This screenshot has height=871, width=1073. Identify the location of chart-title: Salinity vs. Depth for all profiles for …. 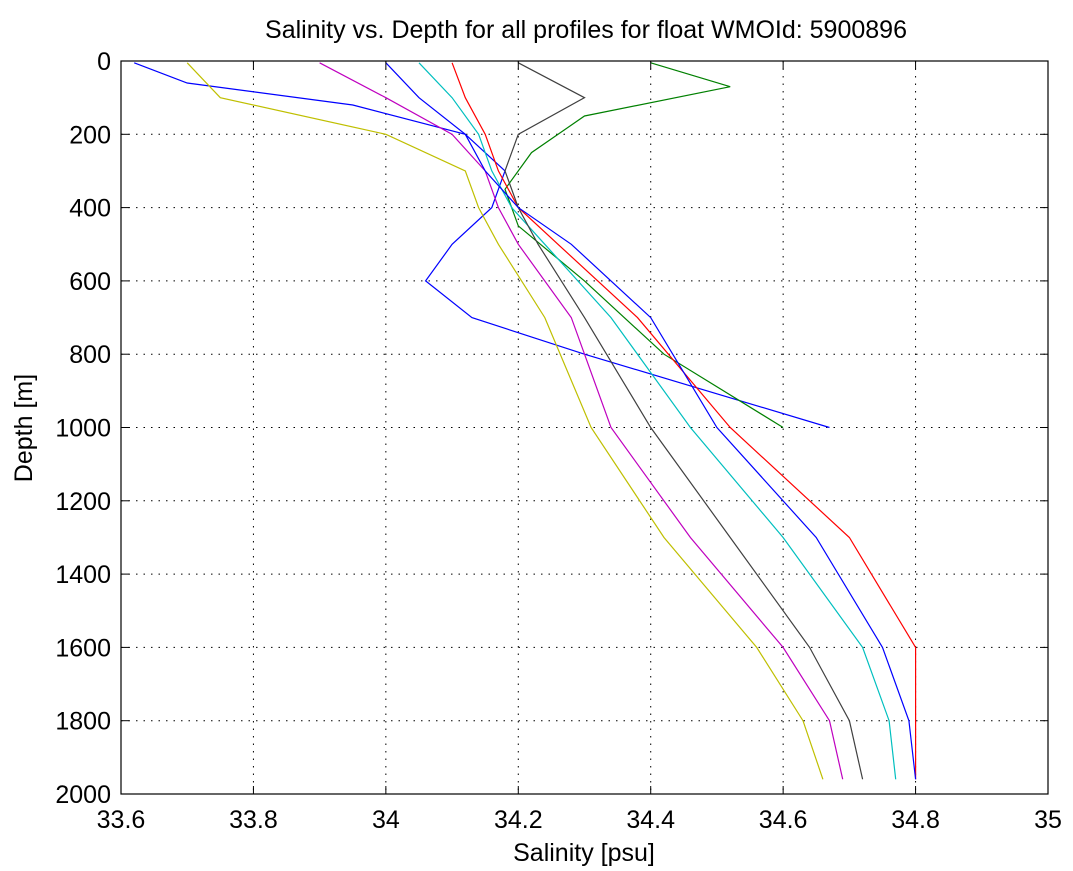
(586, 30).